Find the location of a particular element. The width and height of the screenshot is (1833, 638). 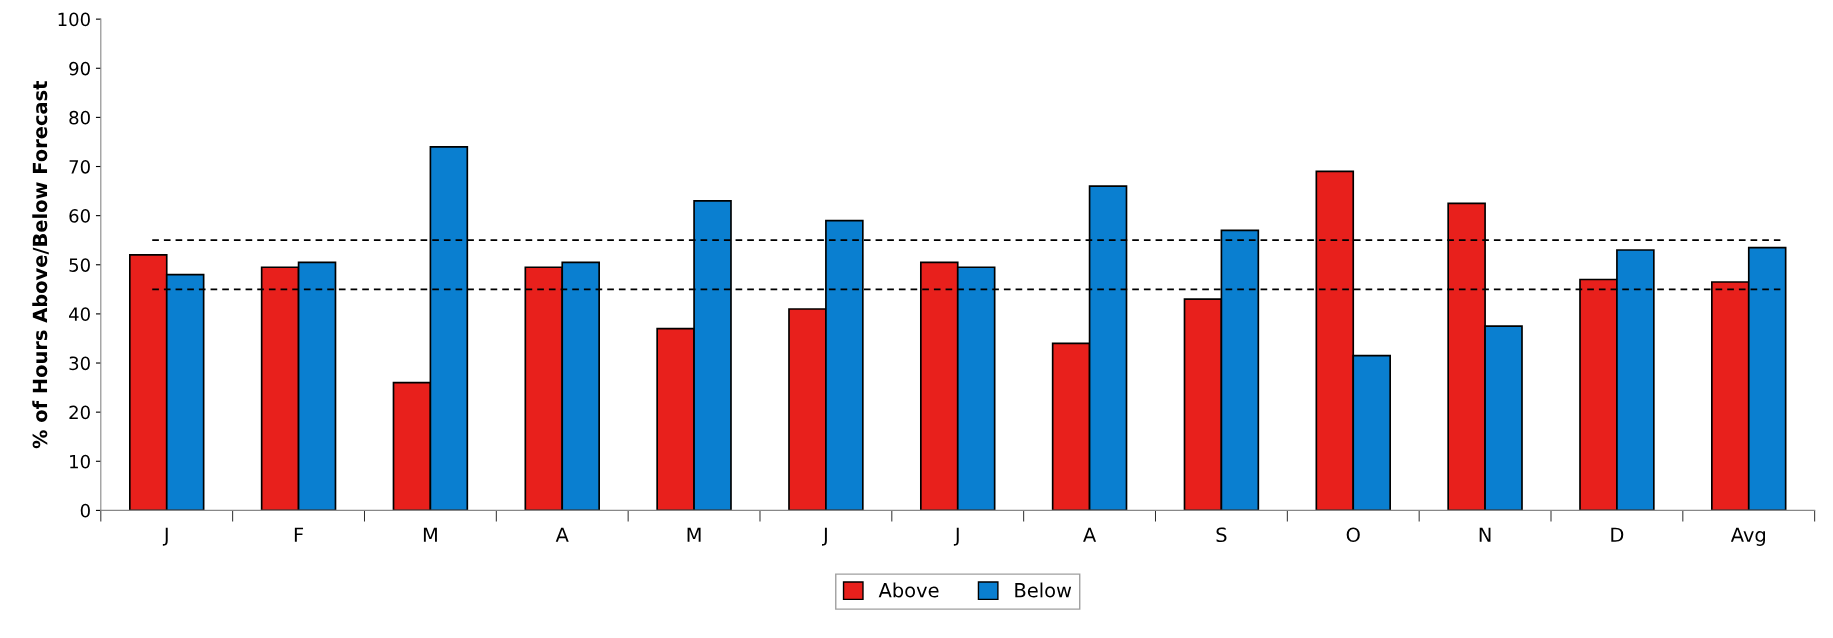

x-tick-label: F is located at coordinates (299, 534).